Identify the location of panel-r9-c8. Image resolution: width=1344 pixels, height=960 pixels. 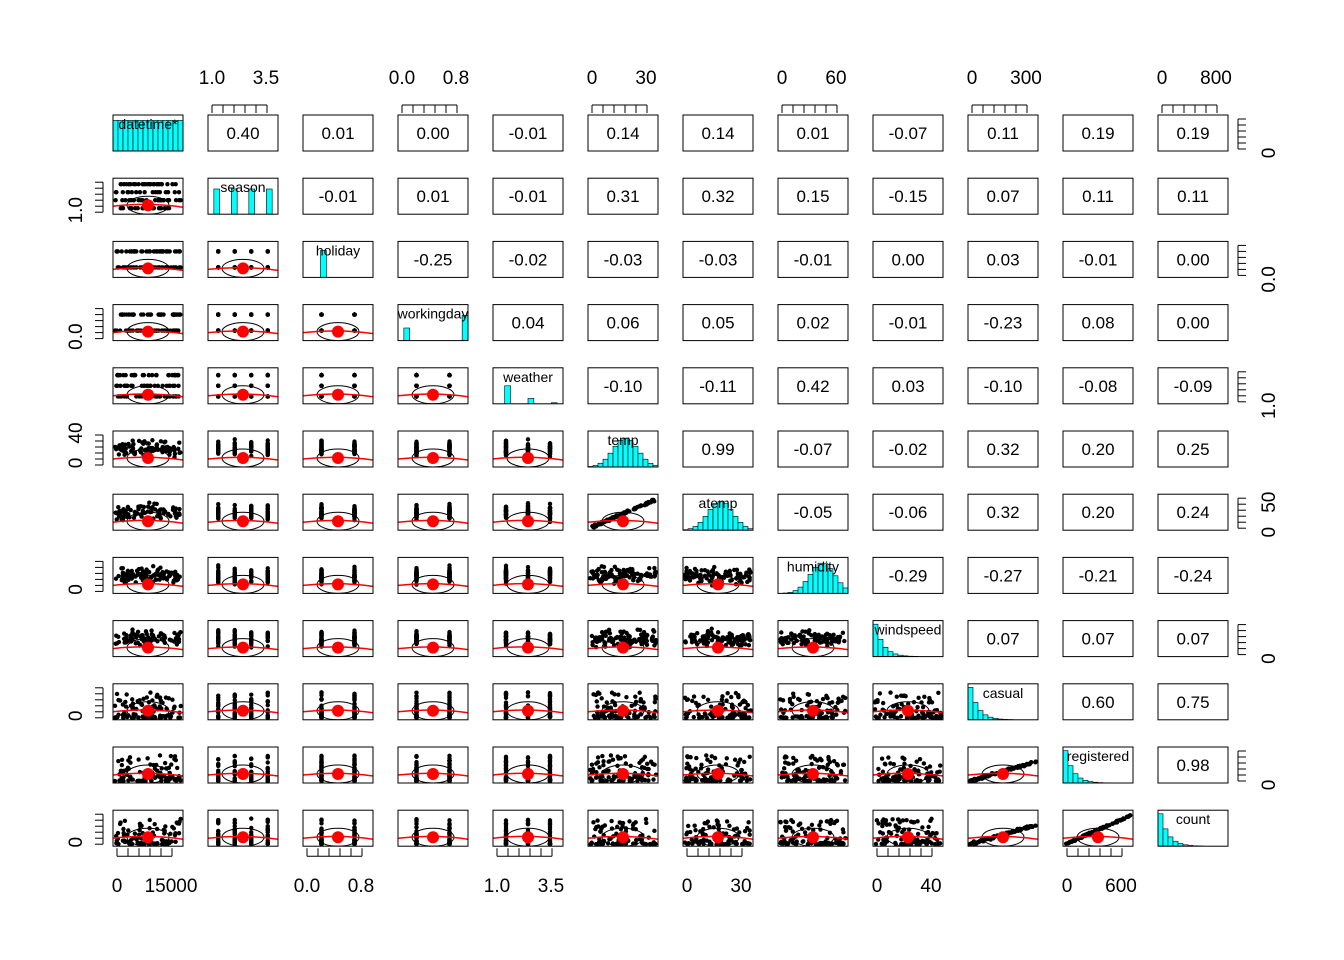
(908, 702).